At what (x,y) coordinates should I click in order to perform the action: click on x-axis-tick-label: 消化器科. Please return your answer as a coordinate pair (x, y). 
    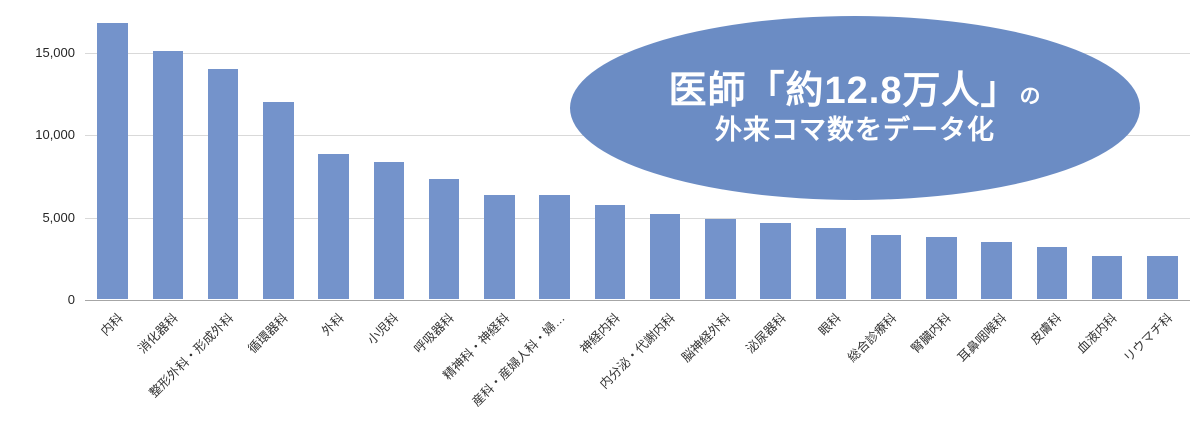
    Looking at the image, I should click on (158, 333).